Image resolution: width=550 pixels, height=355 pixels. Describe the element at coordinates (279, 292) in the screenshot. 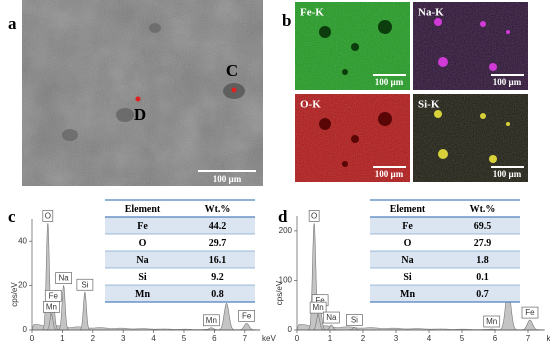

I see `y-axis-label: cps/eV` at that location.